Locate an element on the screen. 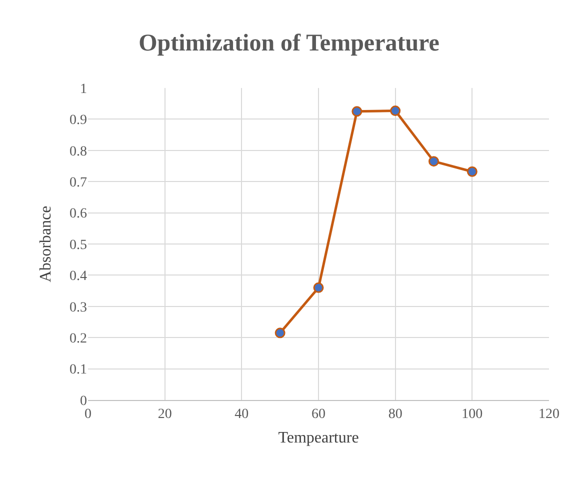 The width and height of the screenshot is (578, 483). x-tick-label: 80 is located at coordinates (395, 414).